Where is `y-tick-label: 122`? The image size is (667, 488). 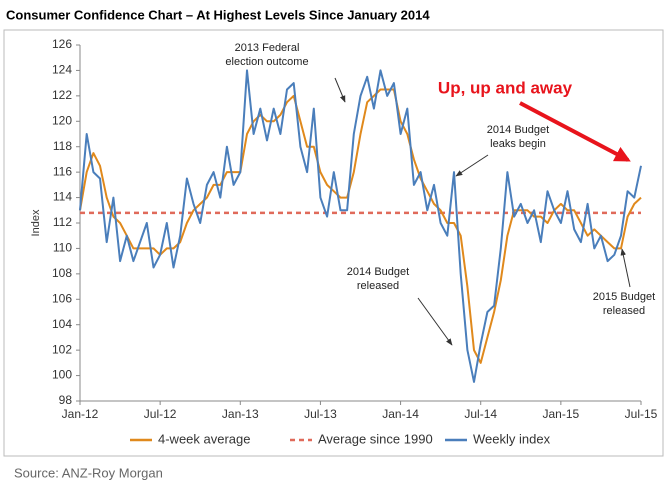
y-tick-label: 122 is located at coordinates (62, 95).